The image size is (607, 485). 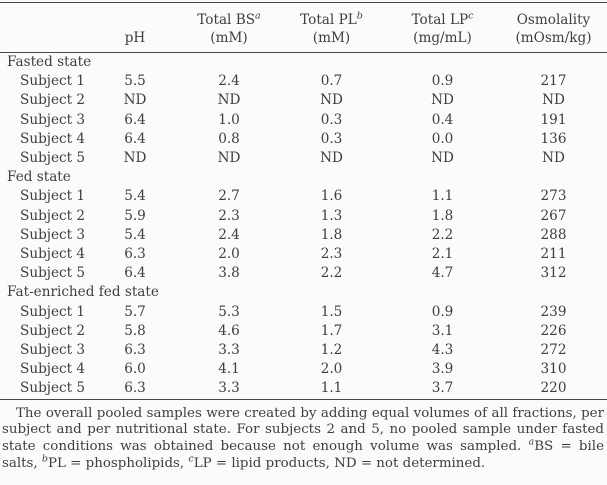 What do you see at coordinates (331, 330) in the screenshot?
I see `cell-total-pl: 1.7` at bounding box center [331, 330].